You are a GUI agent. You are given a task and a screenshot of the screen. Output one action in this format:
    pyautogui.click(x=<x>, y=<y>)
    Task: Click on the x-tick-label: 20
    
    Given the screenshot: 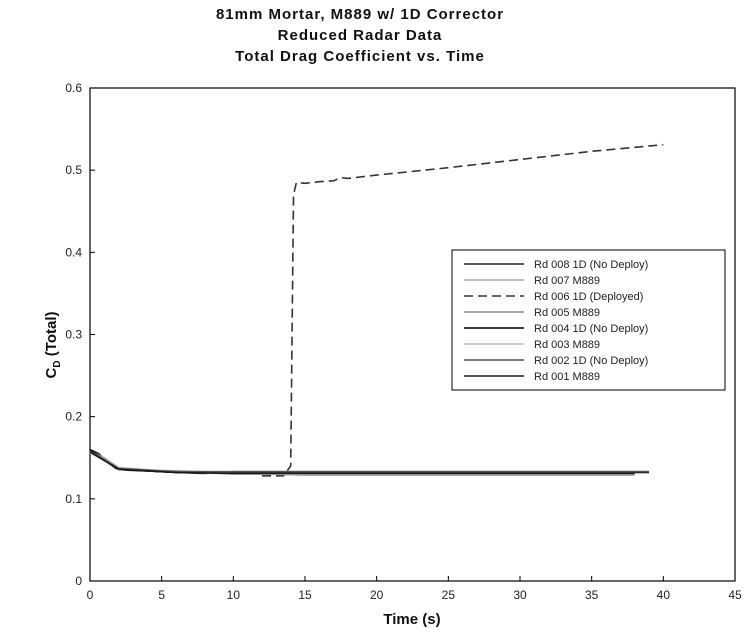 What is the action you would take?
    pyautogui.click(x=377, y=595)
    